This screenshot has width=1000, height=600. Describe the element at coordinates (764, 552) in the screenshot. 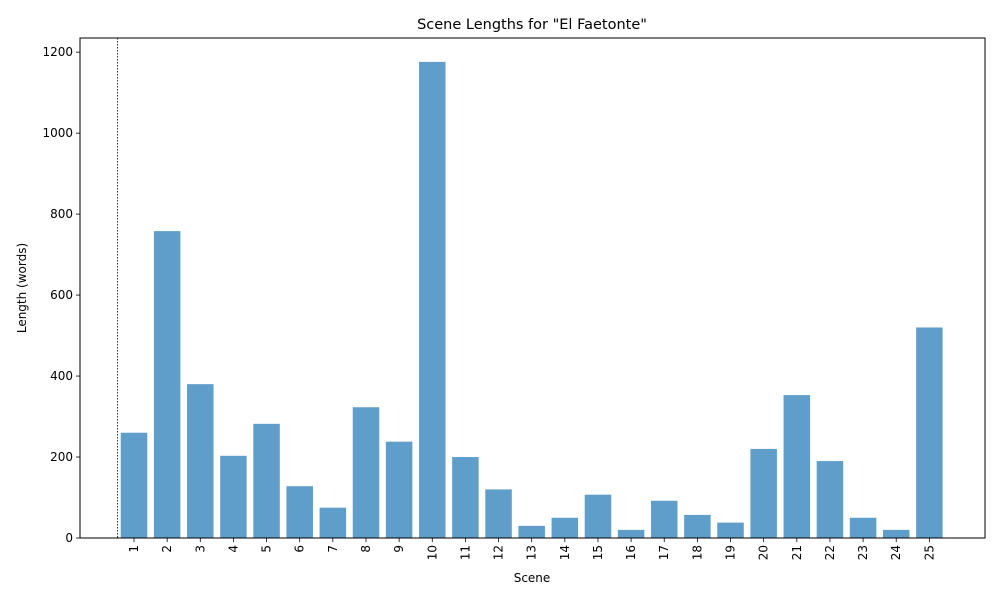

I see `x-tick-label: 20` at that location.